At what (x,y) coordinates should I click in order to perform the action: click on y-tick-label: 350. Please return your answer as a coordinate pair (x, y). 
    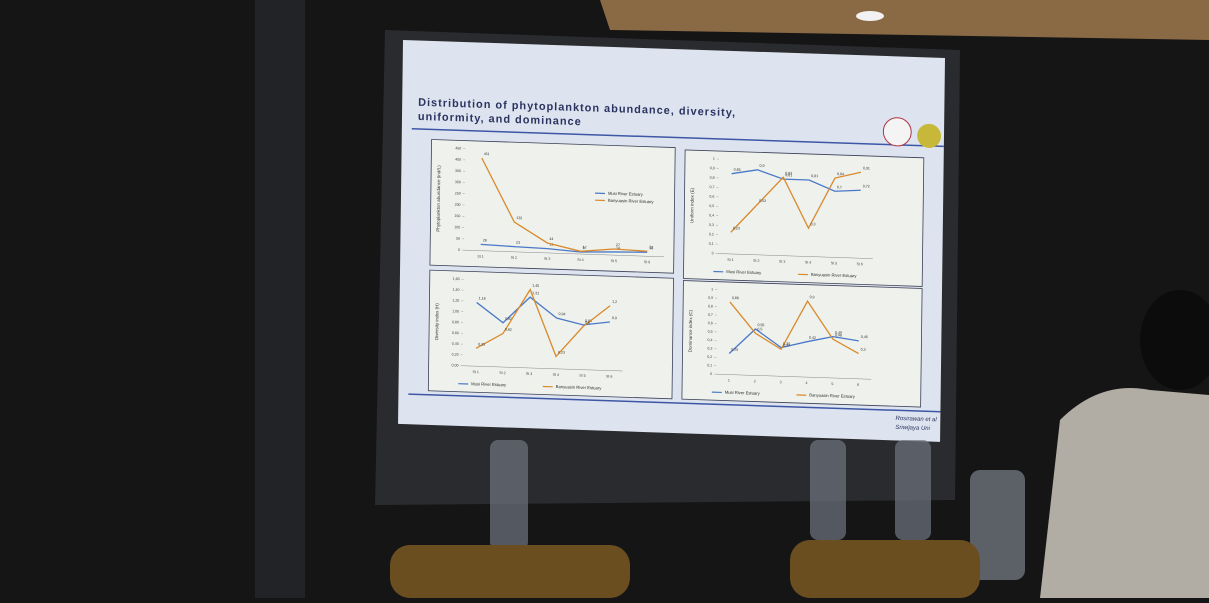
    Looking at the image, I should click on (458, 171).